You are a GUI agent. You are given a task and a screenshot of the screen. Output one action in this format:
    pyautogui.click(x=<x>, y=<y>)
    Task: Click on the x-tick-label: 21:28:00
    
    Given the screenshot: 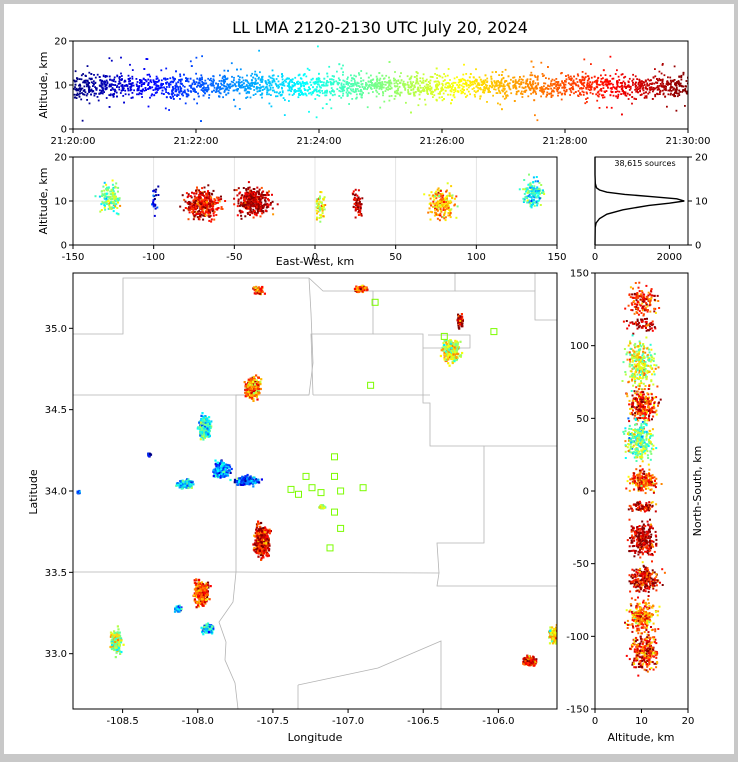 What is the action you would take?
    pyautogui.click(x=565, y=141)
    